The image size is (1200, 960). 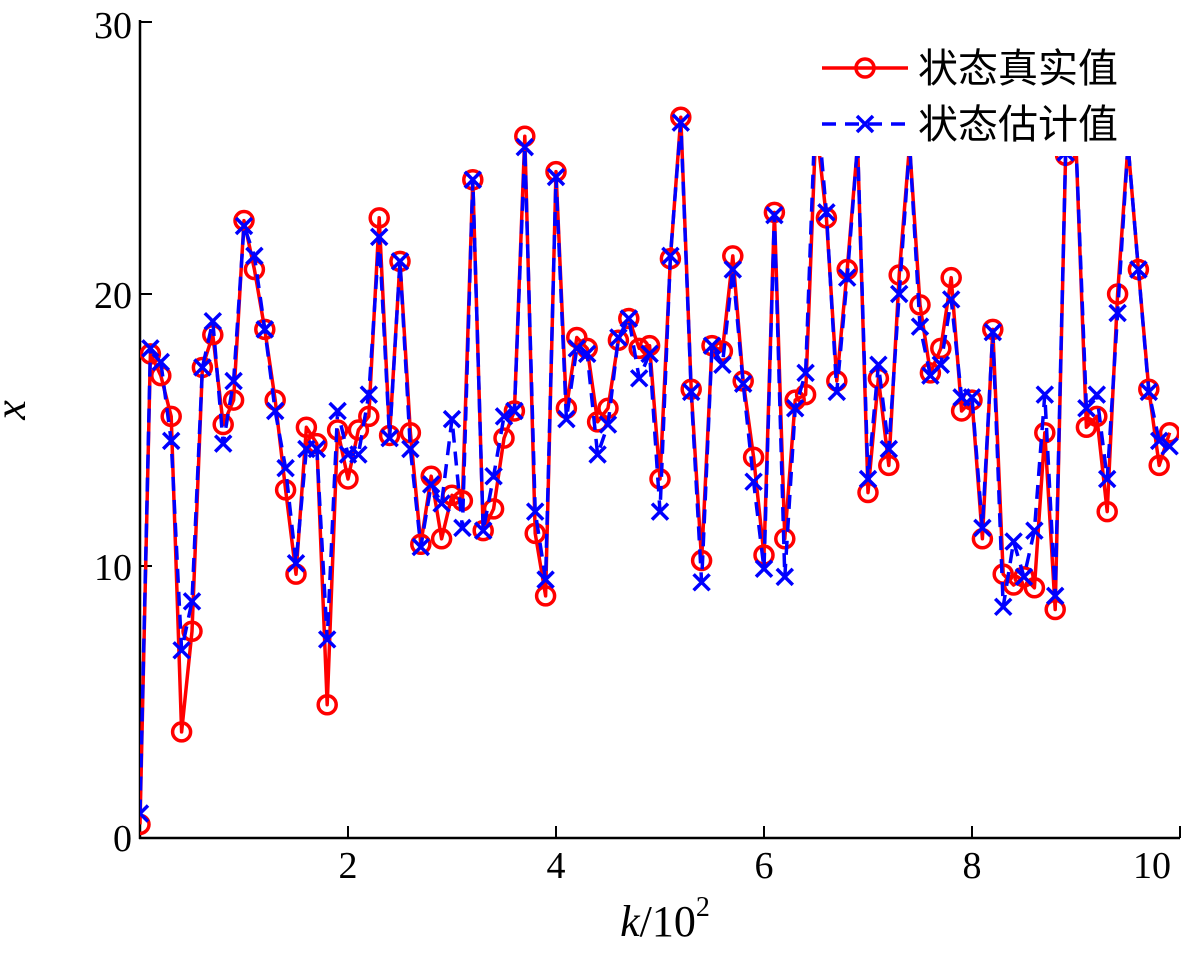 What do you see at coordinates (865, 68) in the screenshot?
I see `legend-marker-circle` at bounding box center [865, 68].